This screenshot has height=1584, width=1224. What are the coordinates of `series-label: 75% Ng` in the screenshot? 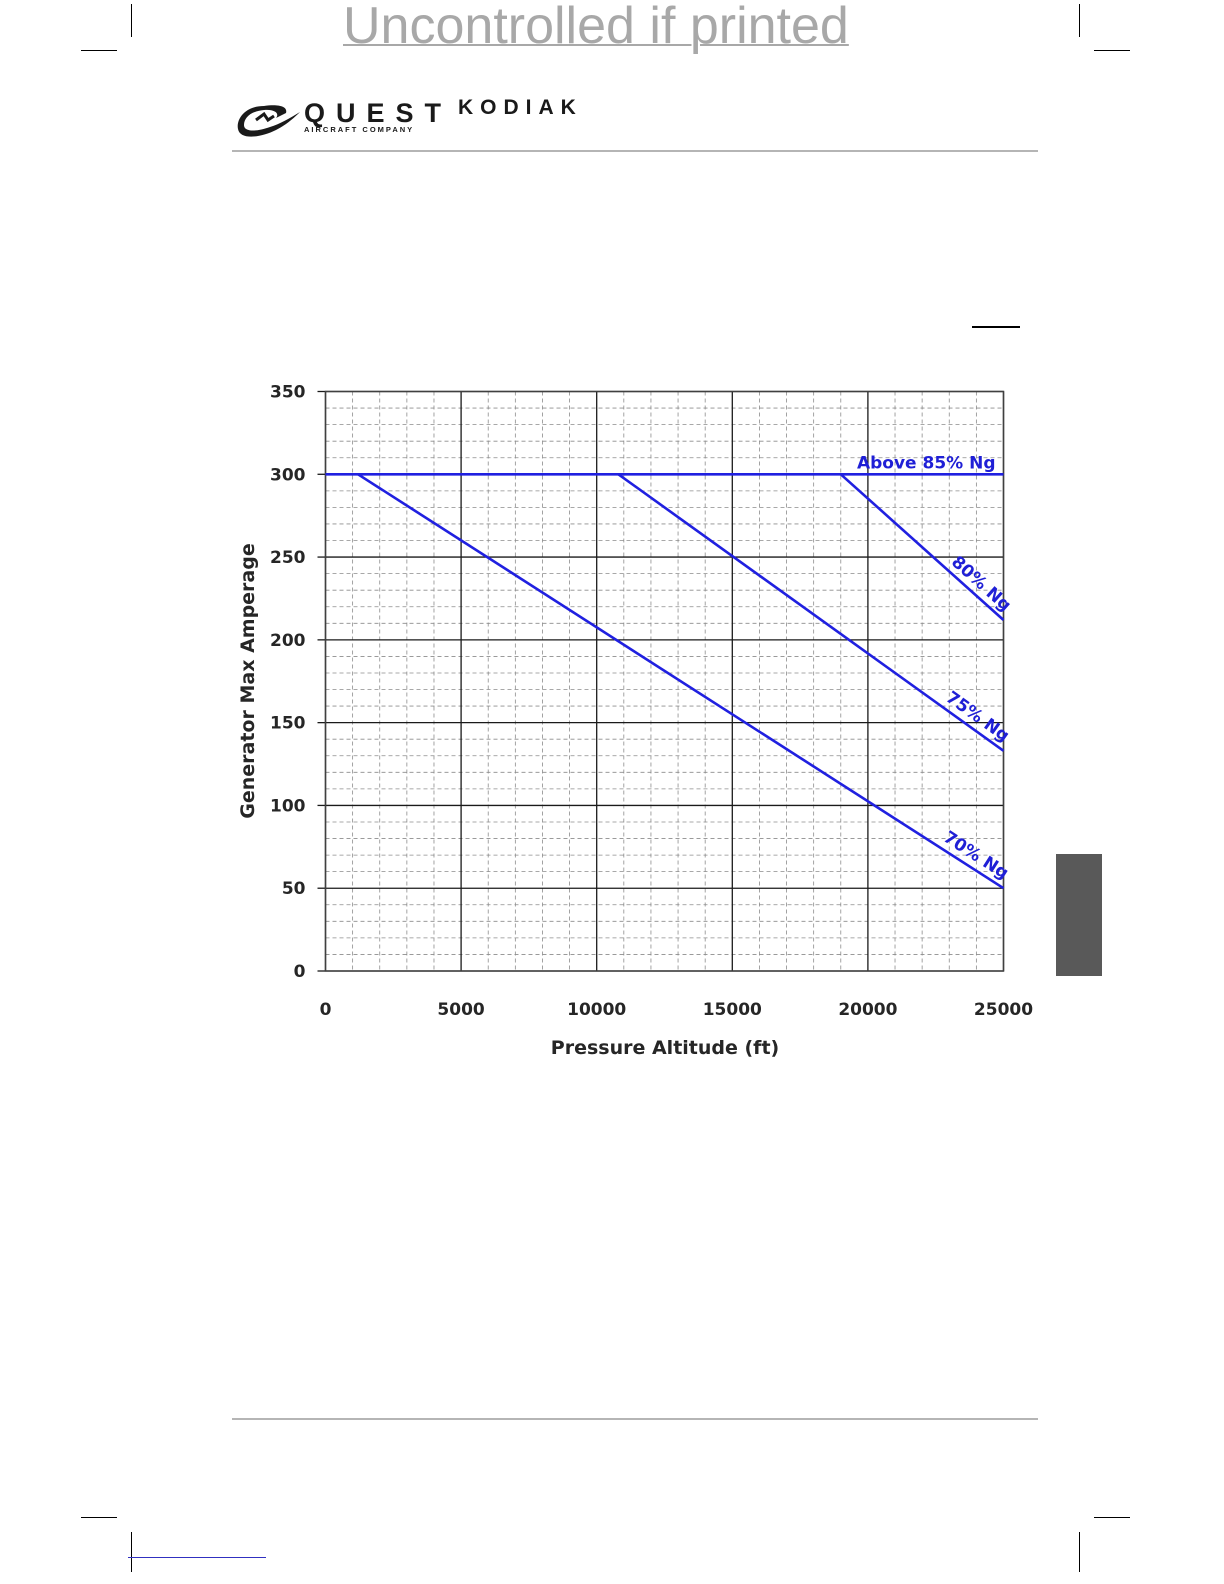 It's located at (977, 717).